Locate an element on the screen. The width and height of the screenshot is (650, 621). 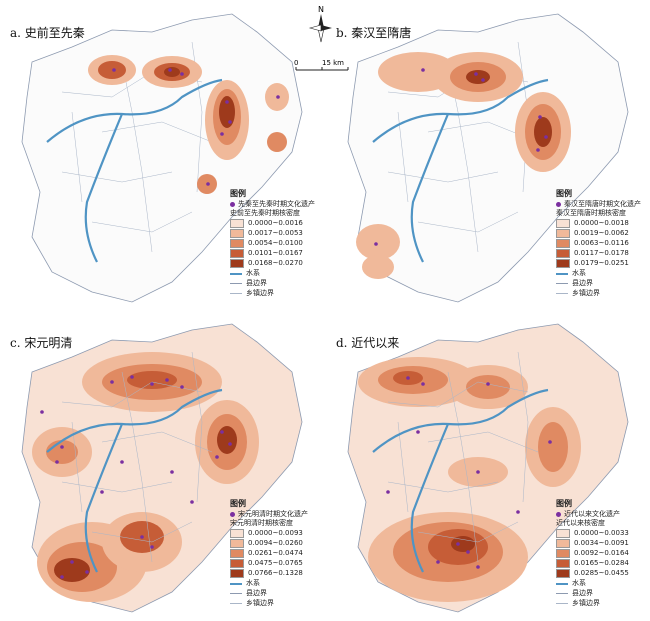
legend-class: 0.0285~0.0455 is located at coordinates (602, 573).